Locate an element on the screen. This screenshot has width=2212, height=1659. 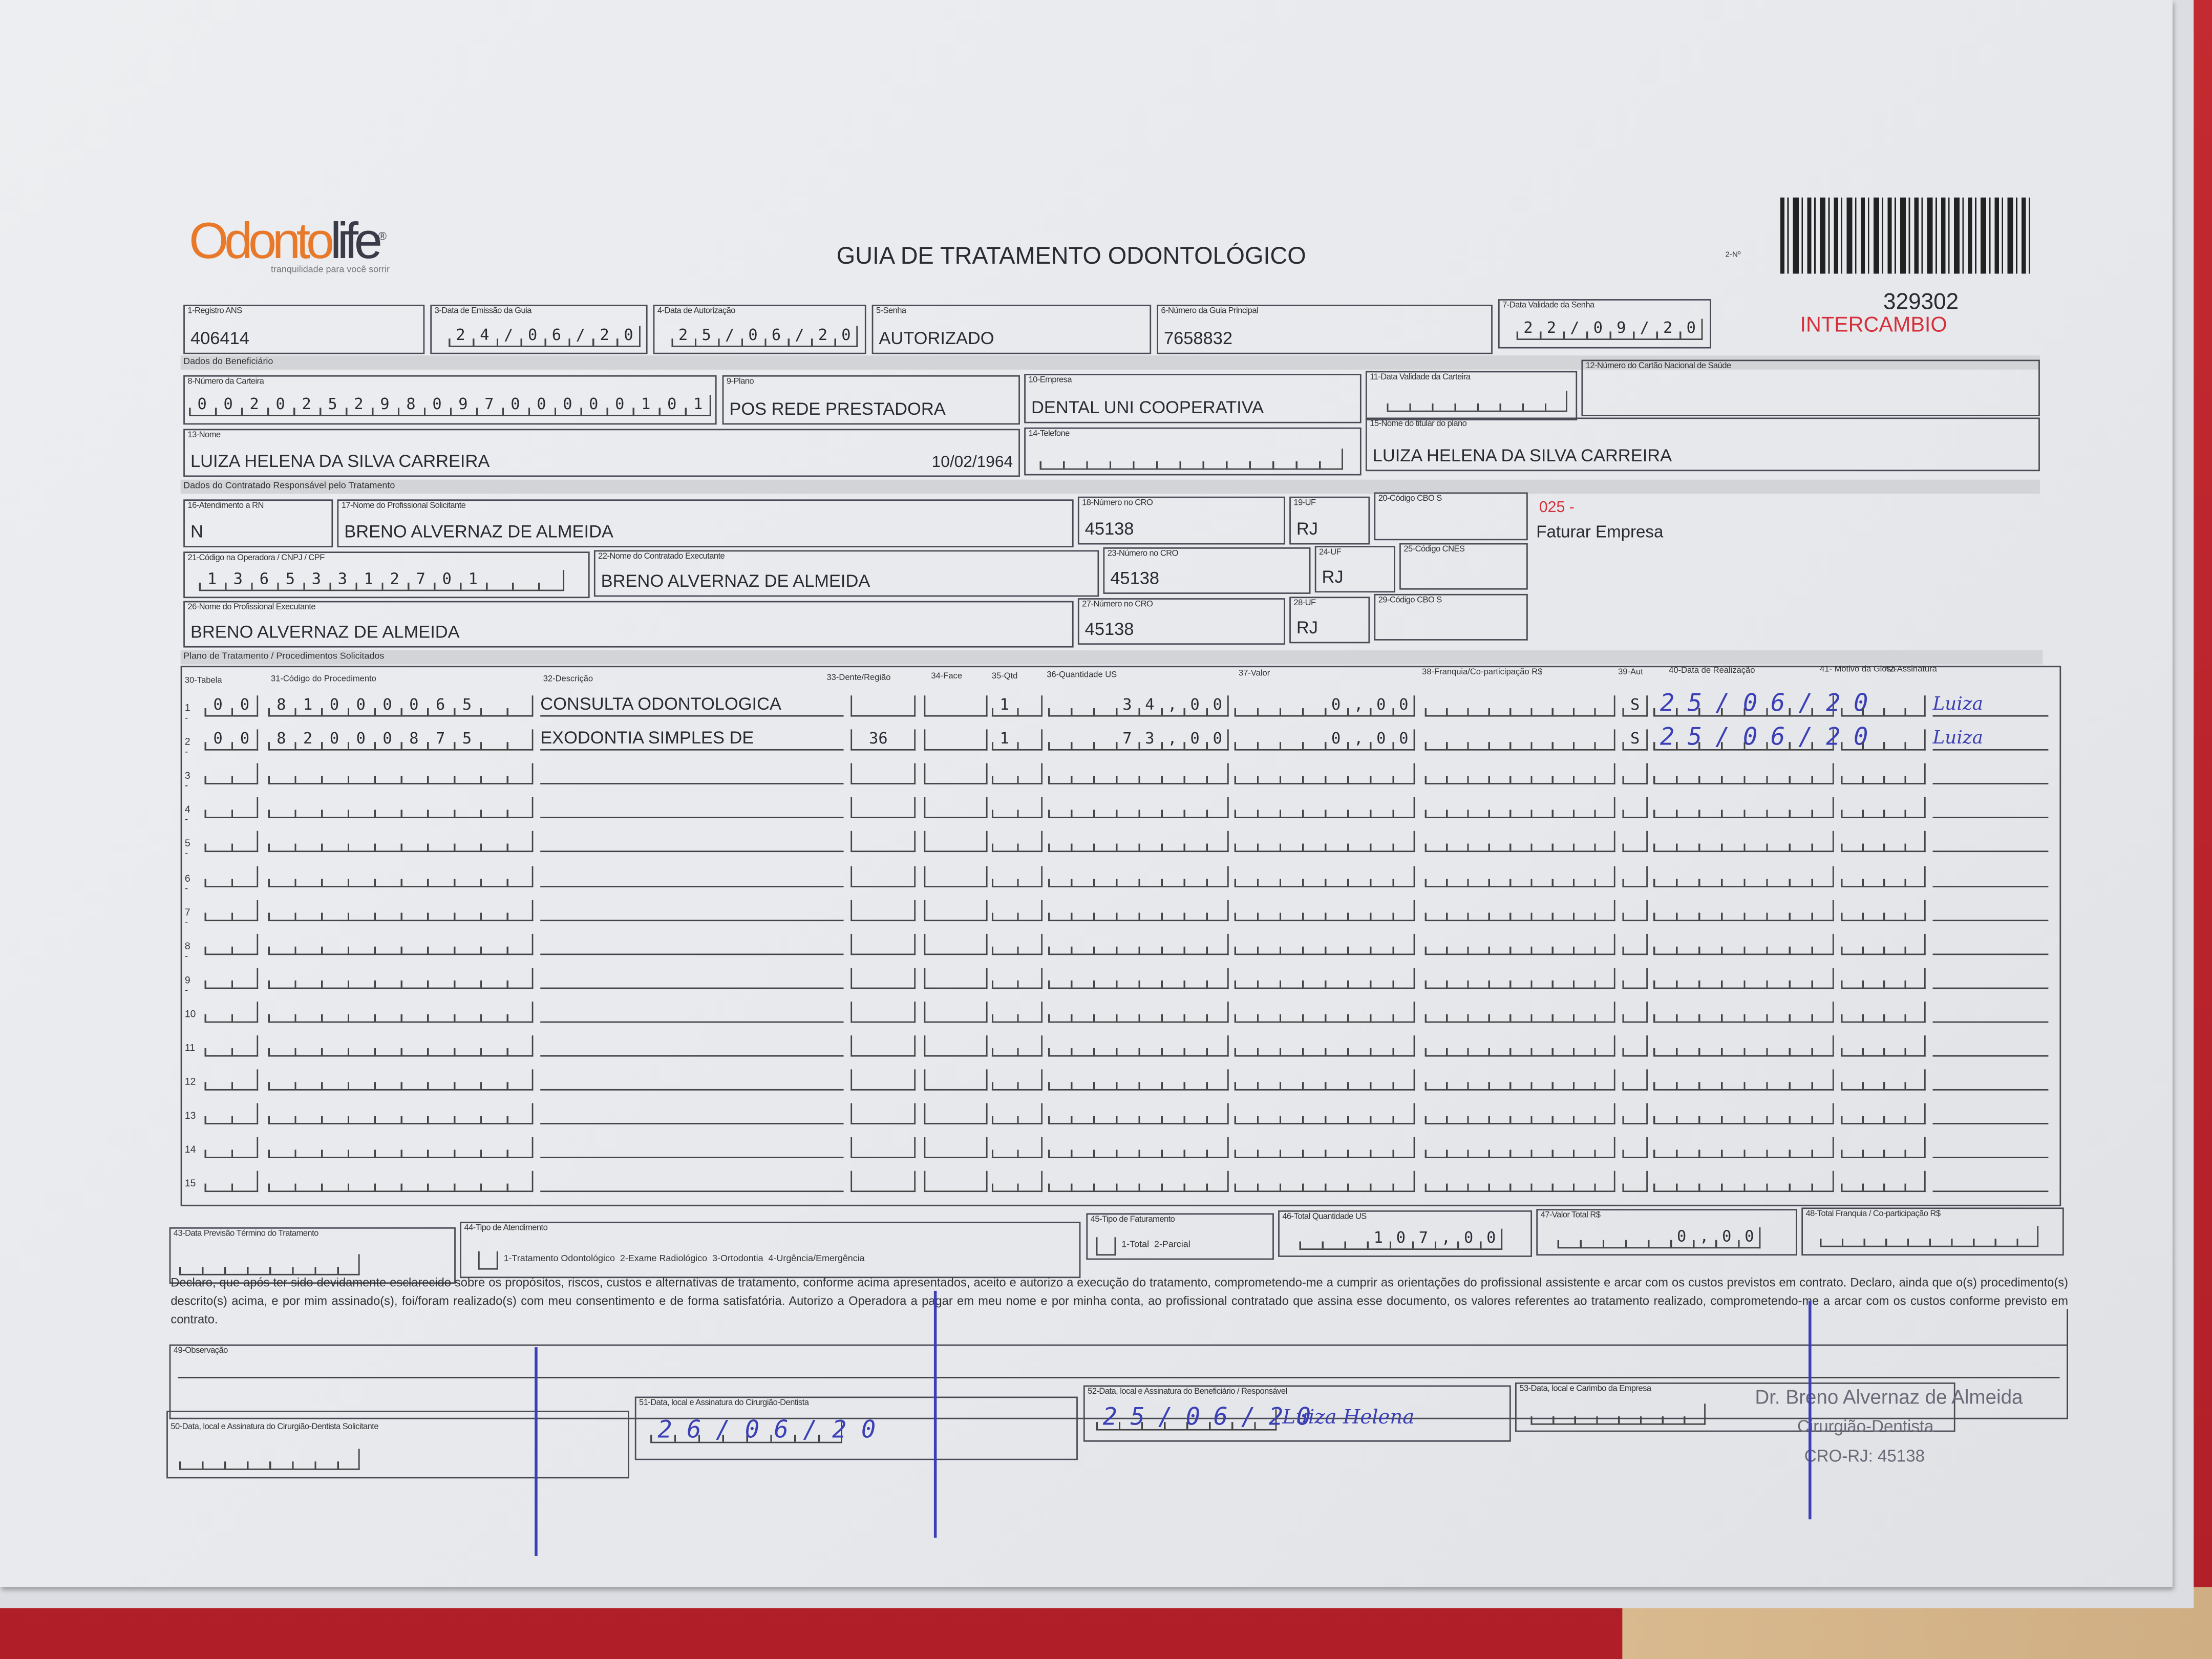
data-realizacao-comb: 25/06/20 is located at coordinates (1761, 704).